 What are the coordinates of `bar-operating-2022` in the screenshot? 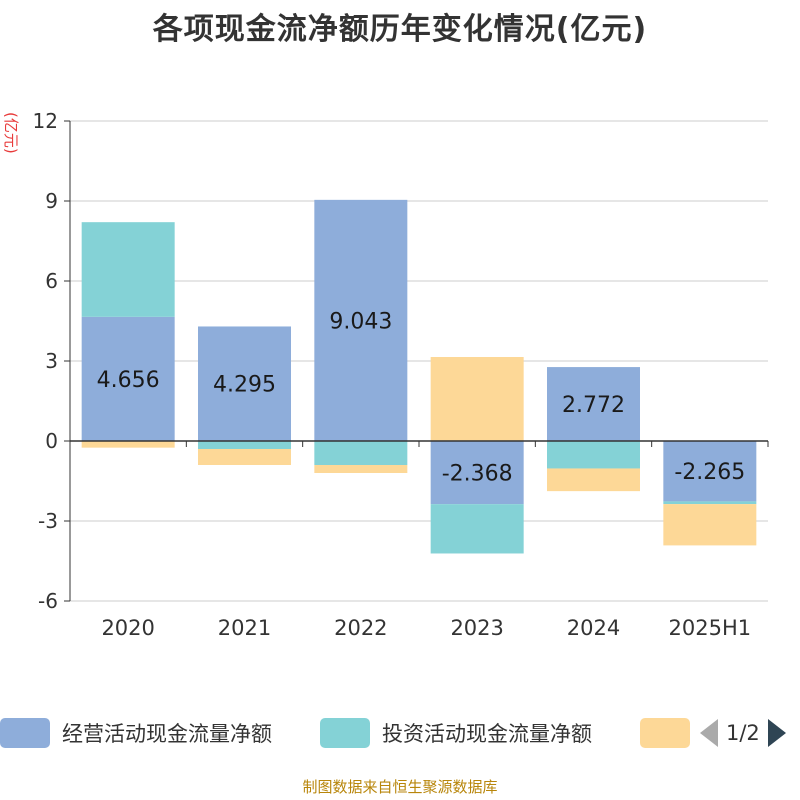 It's located at (361, 320).